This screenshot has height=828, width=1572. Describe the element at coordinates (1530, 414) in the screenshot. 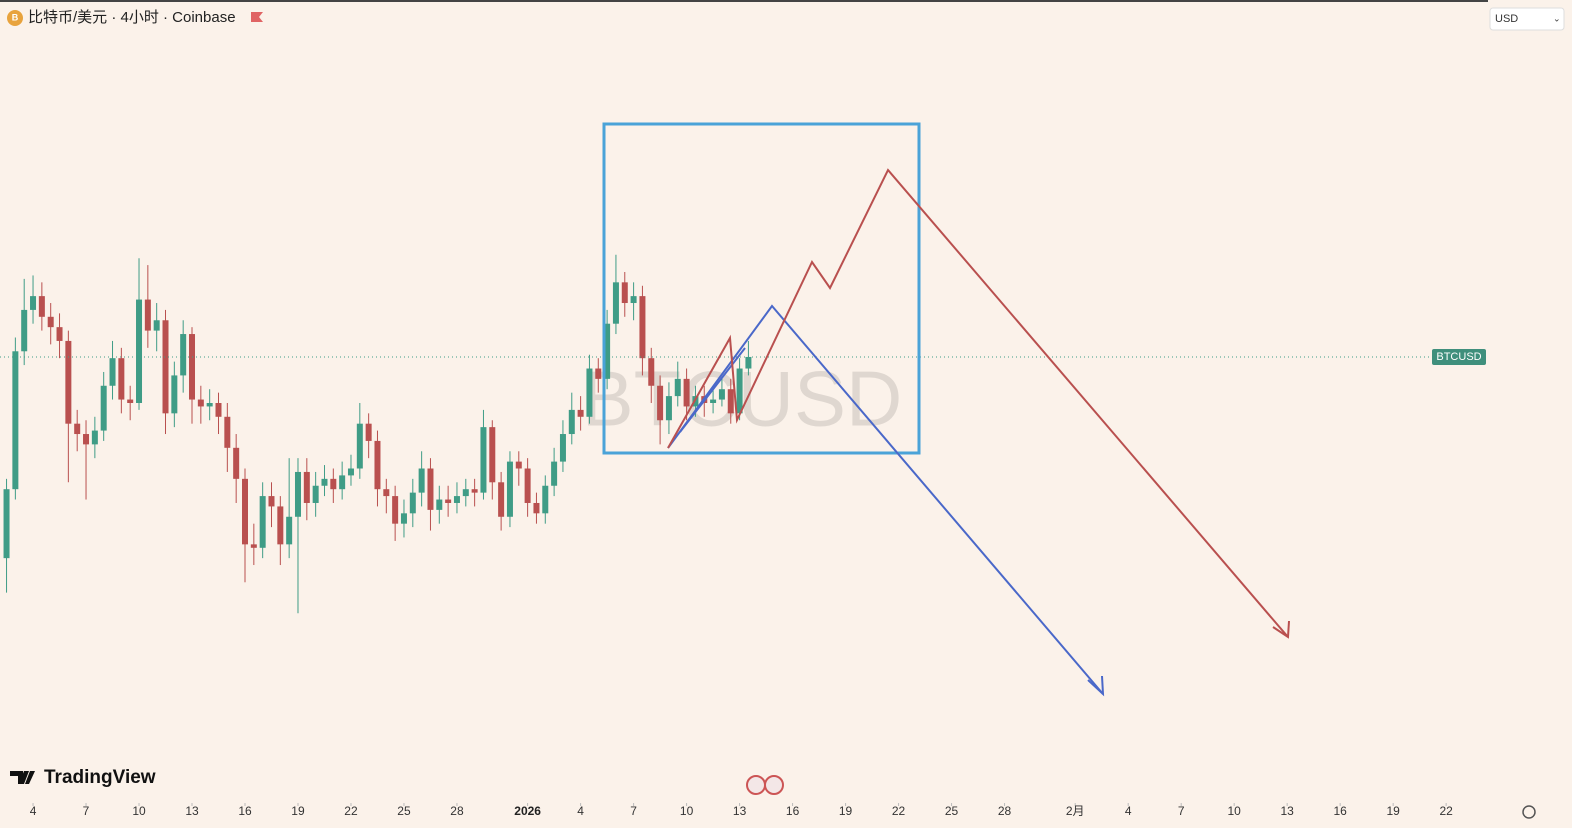

I see `price-axis` at that location.